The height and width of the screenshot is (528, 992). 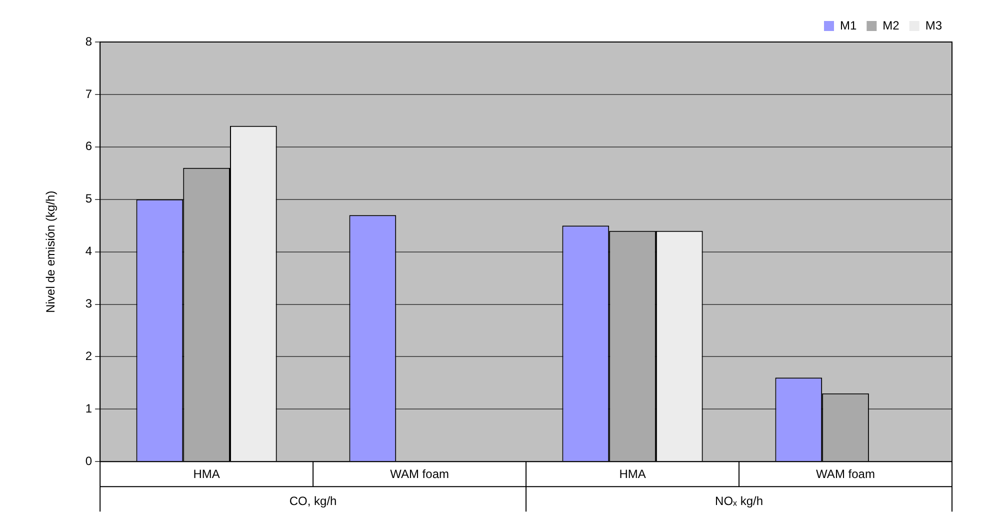 What do you see at coordinates (88, 303) in the screenshot?
I see `y-tick-label: 3` at bounding box center [88, 303].